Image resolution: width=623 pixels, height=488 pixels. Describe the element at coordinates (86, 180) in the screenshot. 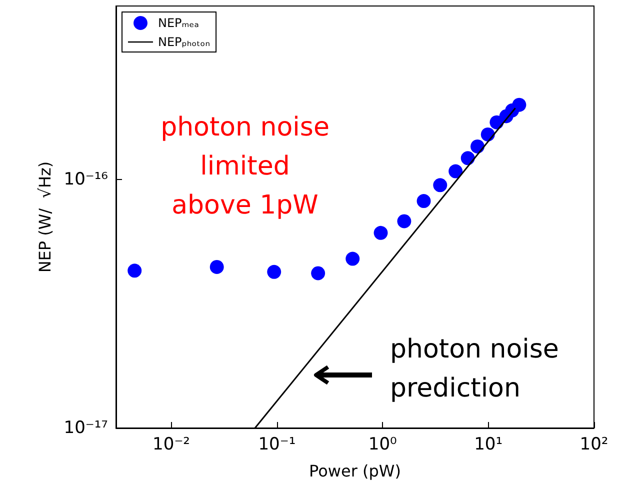

I see `y-tick-label: 10⁻¹⁶` at that location.